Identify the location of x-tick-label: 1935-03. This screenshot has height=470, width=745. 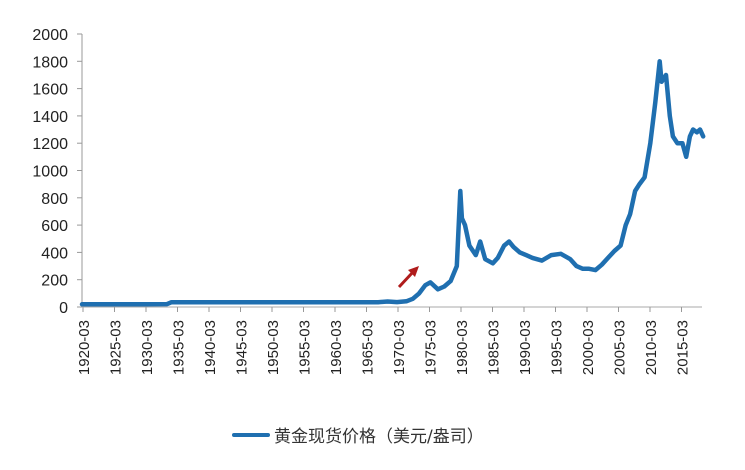
(179, 347).